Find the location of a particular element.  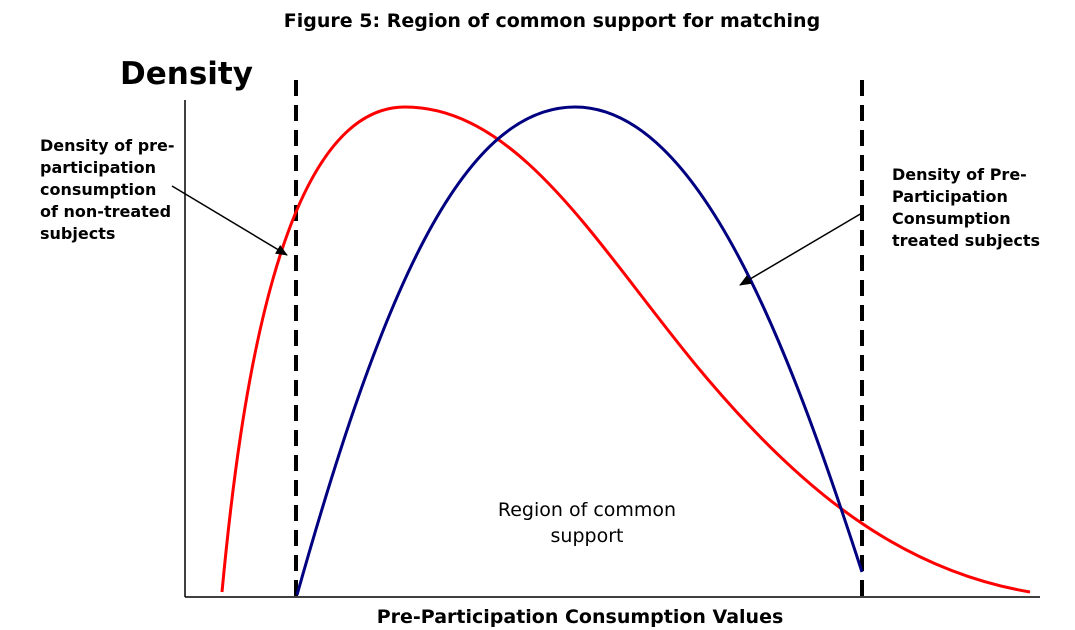

annotation-line: Consumption is located at coordinates (951, 218).